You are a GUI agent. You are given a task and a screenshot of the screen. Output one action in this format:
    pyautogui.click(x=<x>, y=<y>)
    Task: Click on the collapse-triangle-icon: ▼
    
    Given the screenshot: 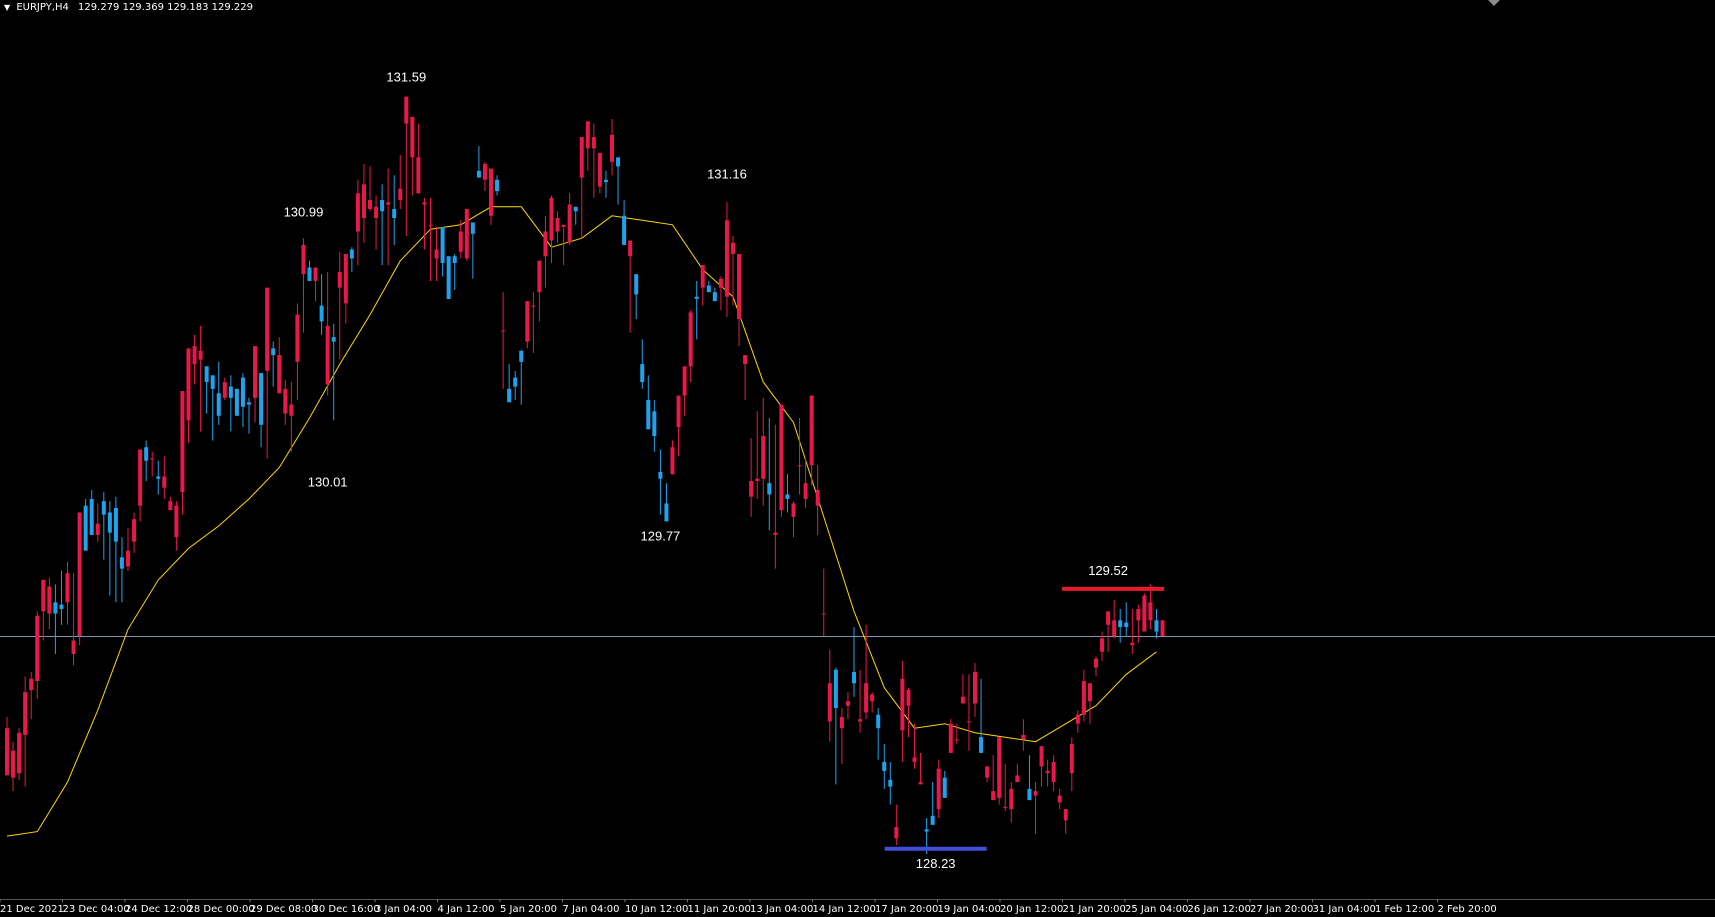 What is the action you would take?
    pyautogui.click(x=7, y=7)
    